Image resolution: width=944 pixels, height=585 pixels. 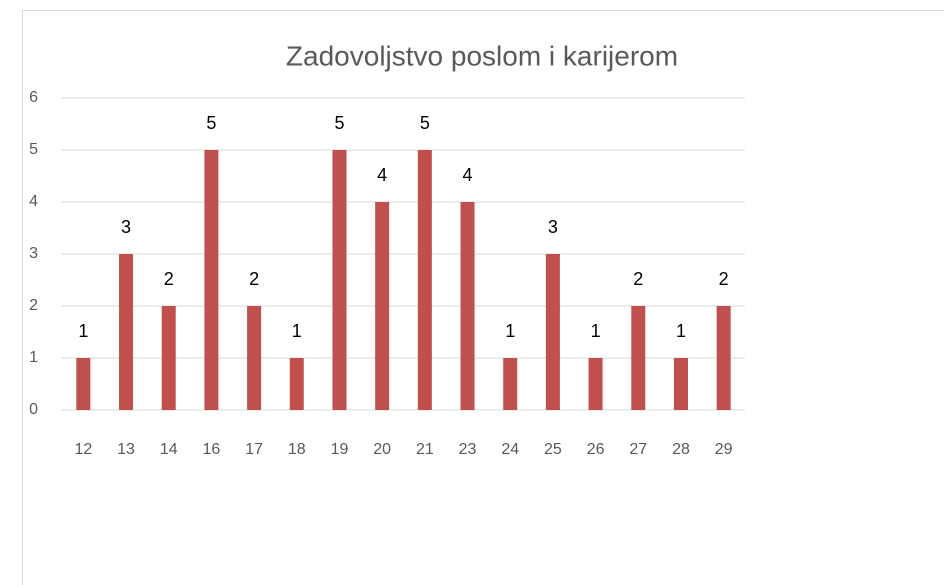 What do you see at coordinates (724, 449) in the screenshot?
I see `x-tick-label: 29` at bounding box center [724, 449].